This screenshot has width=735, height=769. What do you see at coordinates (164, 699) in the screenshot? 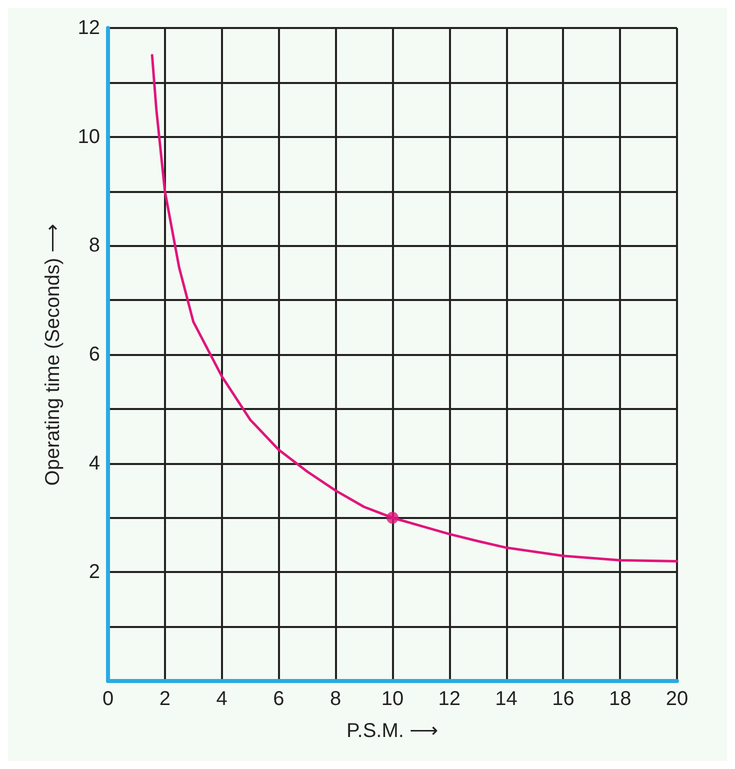
I see `x-tick-label: 2` at bounding box center [164, 699].